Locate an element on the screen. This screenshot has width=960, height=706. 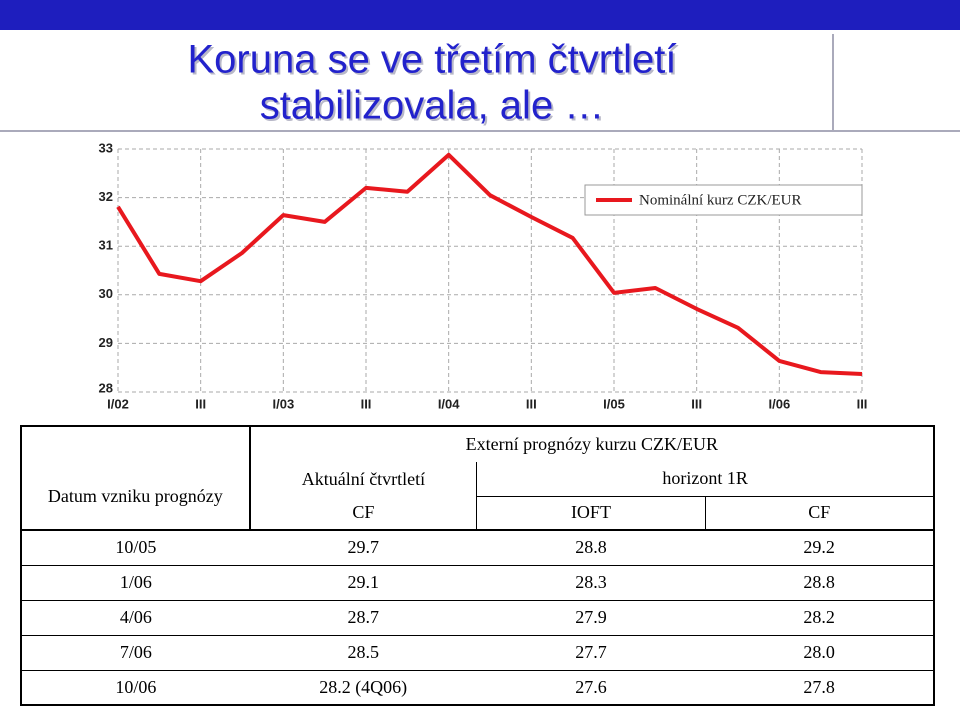
table-value: 28.5 is located at coordinates (363, 653).